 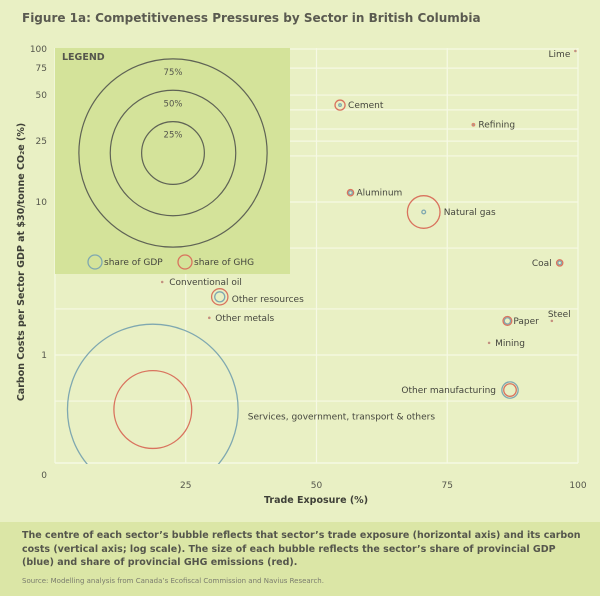 I want to click on point-label: Mining, so click(x=510, y=344).